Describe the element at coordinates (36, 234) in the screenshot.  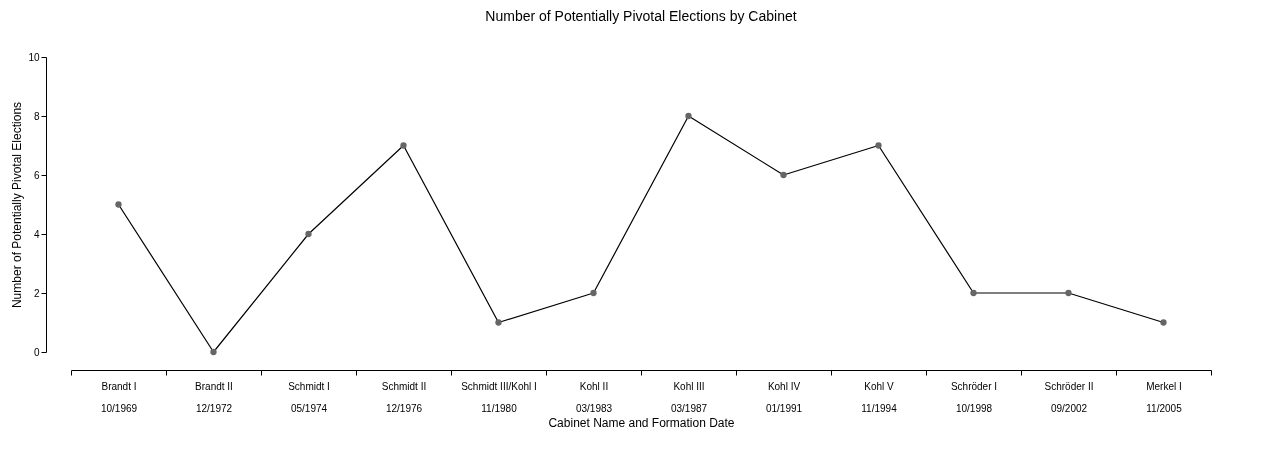
I see `y-tick-label: 4` at that location.